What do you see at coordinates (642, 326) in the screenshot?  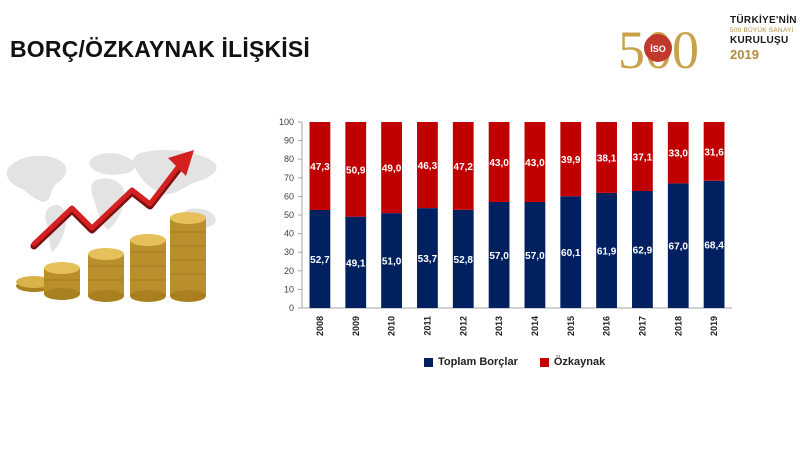 I see `x-tick-label: 2017` at bounding box center [642, 326].